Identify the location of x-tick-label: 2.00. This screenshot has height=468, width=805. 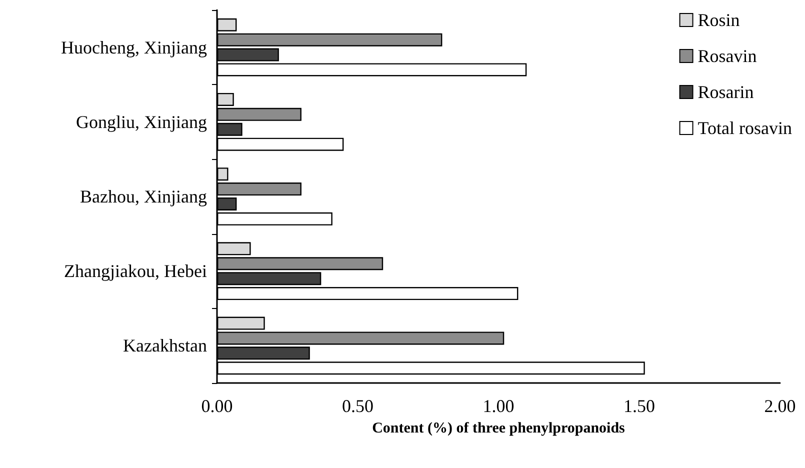
(780, 406).